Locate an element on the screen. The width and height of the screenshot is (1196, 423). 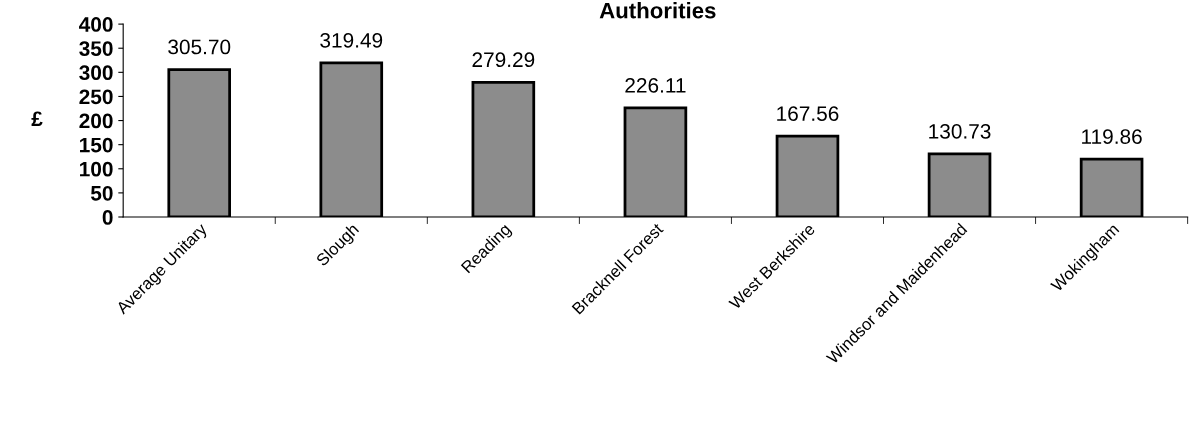
data-label: 130.73 is located at coordinates (960, 131).